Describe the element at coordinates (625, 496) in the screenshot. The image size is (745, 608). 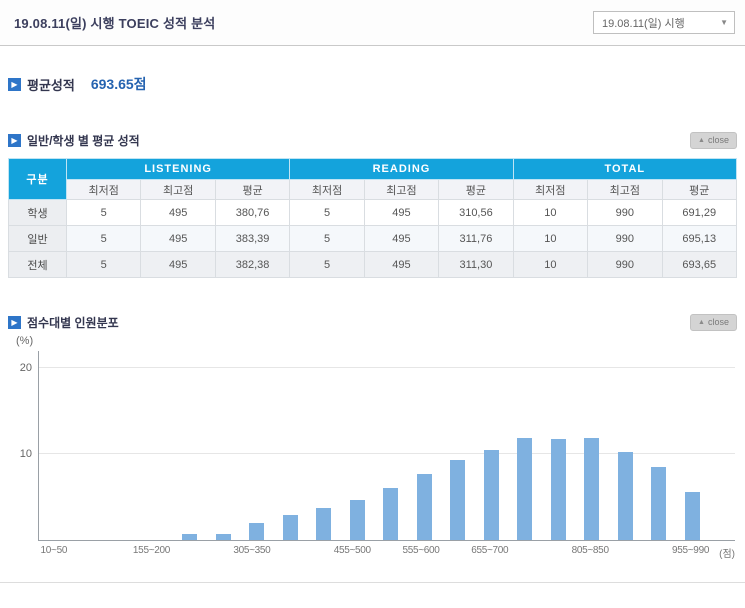
I see `chart-bar-855~900` at that location.